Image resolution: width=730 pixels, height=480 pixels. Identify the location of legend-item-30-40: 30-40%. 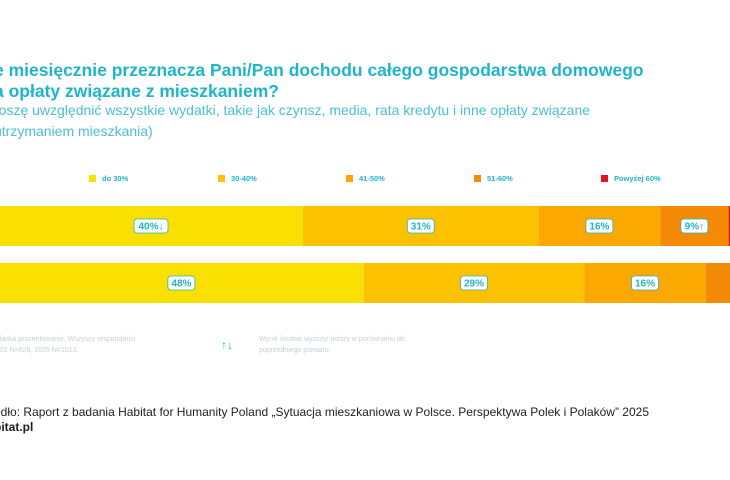
(237, 178).